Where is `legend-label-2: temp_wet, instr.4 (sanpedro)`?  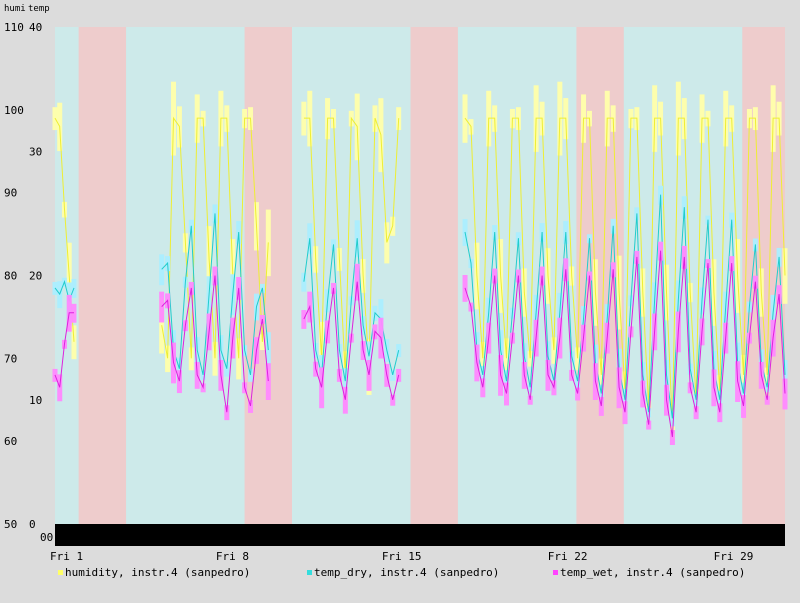 legend-label-2: temp_wet, instr.4 (sanpedro) is located at coordinates (652, 572).